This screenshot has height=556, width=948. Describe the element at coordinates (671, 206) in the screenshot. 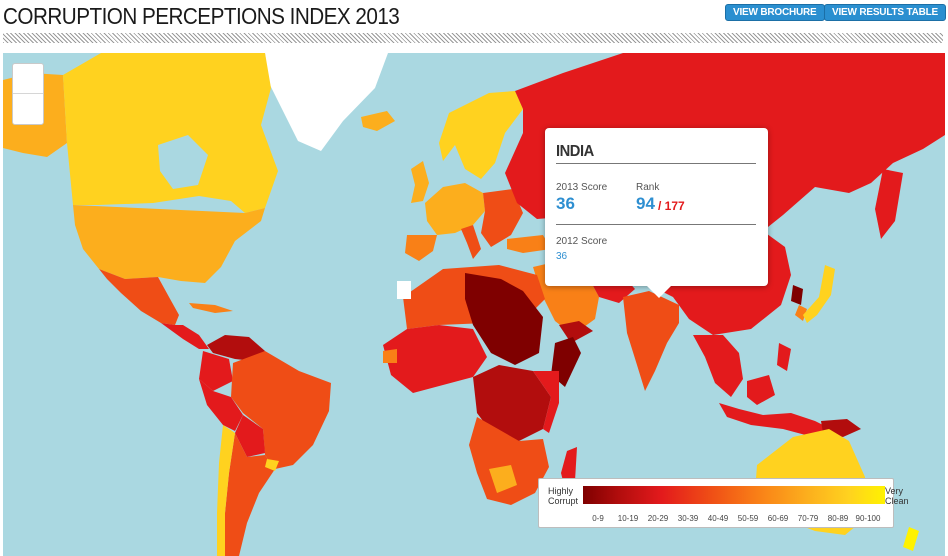

I see `tooltip-rank-total: / 177` at that location.